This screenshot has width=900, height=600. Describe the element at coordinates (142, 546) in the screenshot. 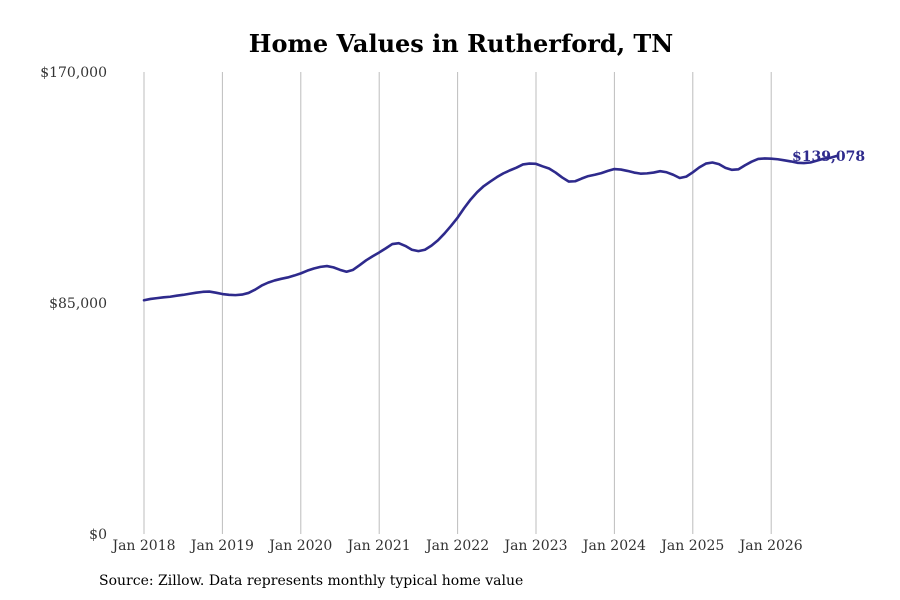

I see `x-tick-label: Jan 2018` at that location.